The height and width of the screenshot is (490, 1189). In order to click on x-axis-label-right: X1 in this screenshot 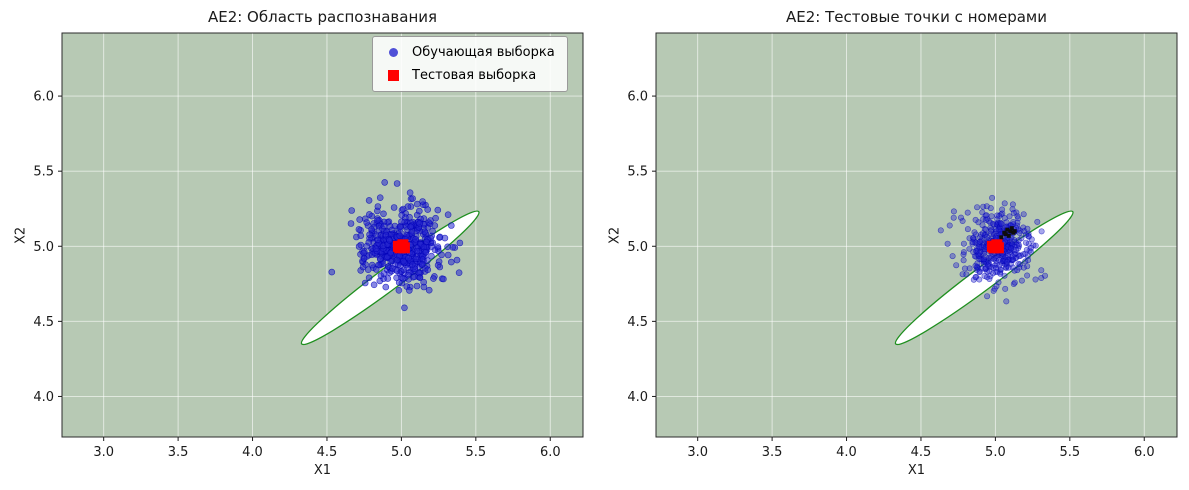, I will do `click(916, 470)`.